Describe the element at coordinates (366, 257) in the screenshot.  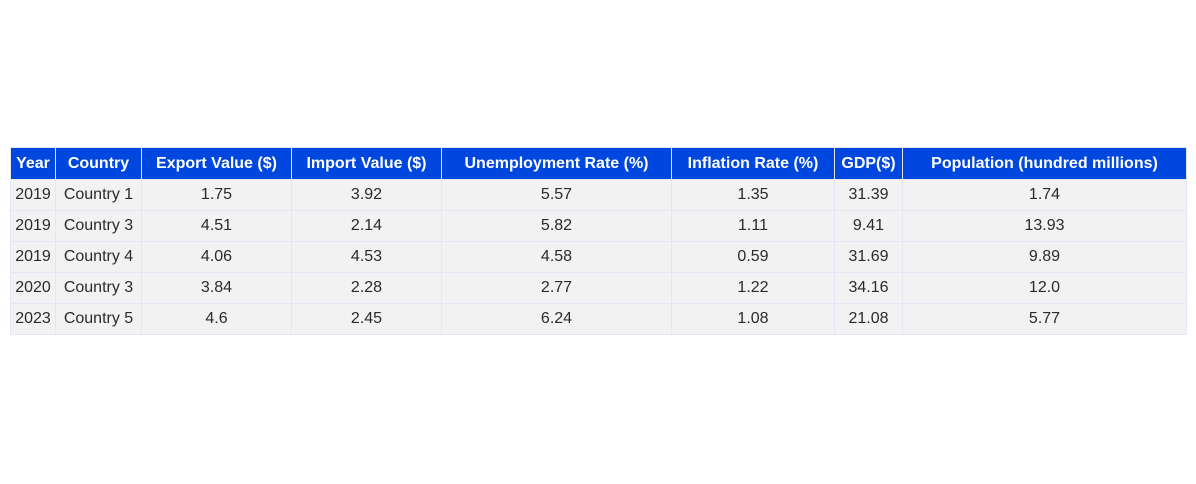
I see `table-cell: 4.53` at that location.